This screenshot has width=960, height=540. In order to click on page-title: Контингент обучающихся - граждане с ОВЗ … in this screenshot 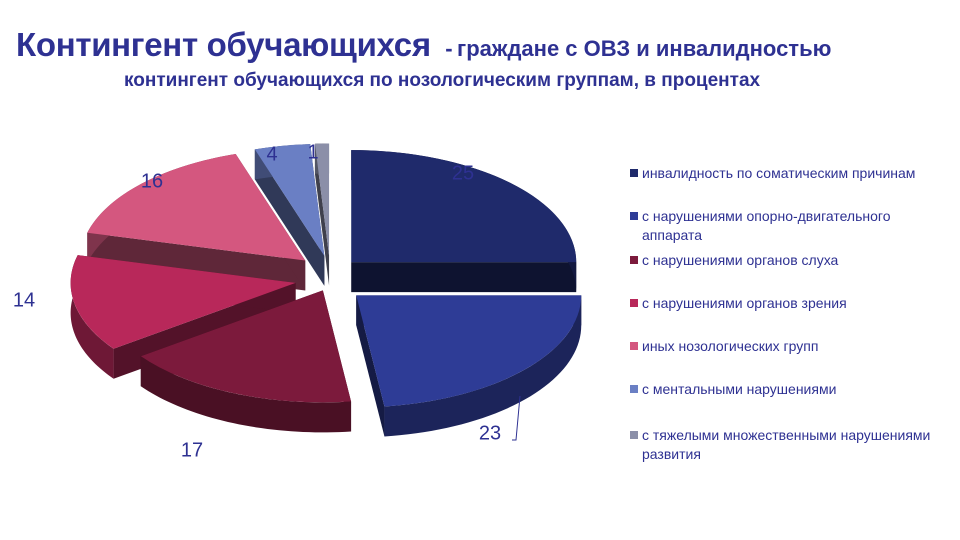, I will do `click(423, 45)`.